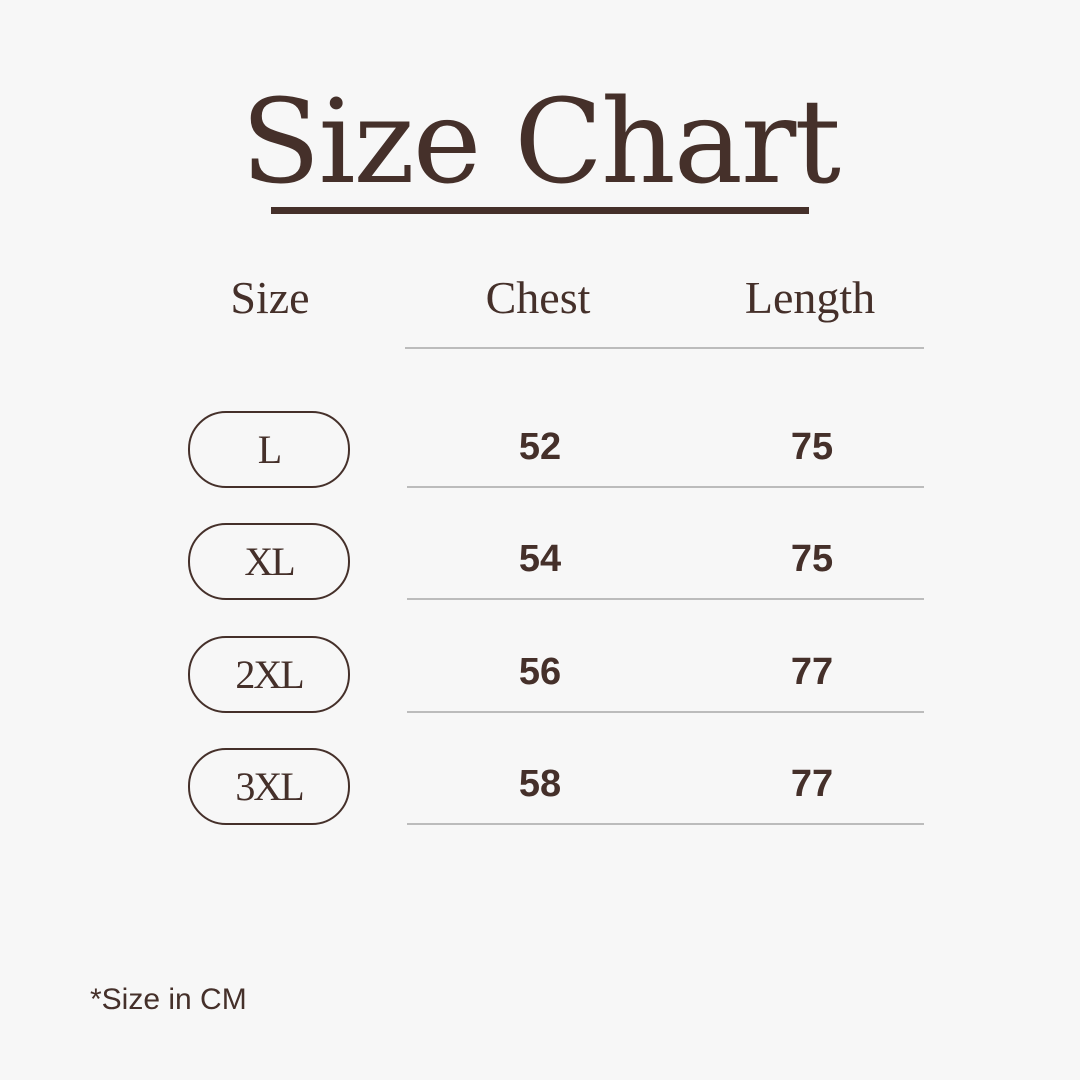 The width and height of the screenshot is (1080, 1080). Describe the element at coordinates (540, 784) in the screenshot. I see `chest-value: 58` at that location.